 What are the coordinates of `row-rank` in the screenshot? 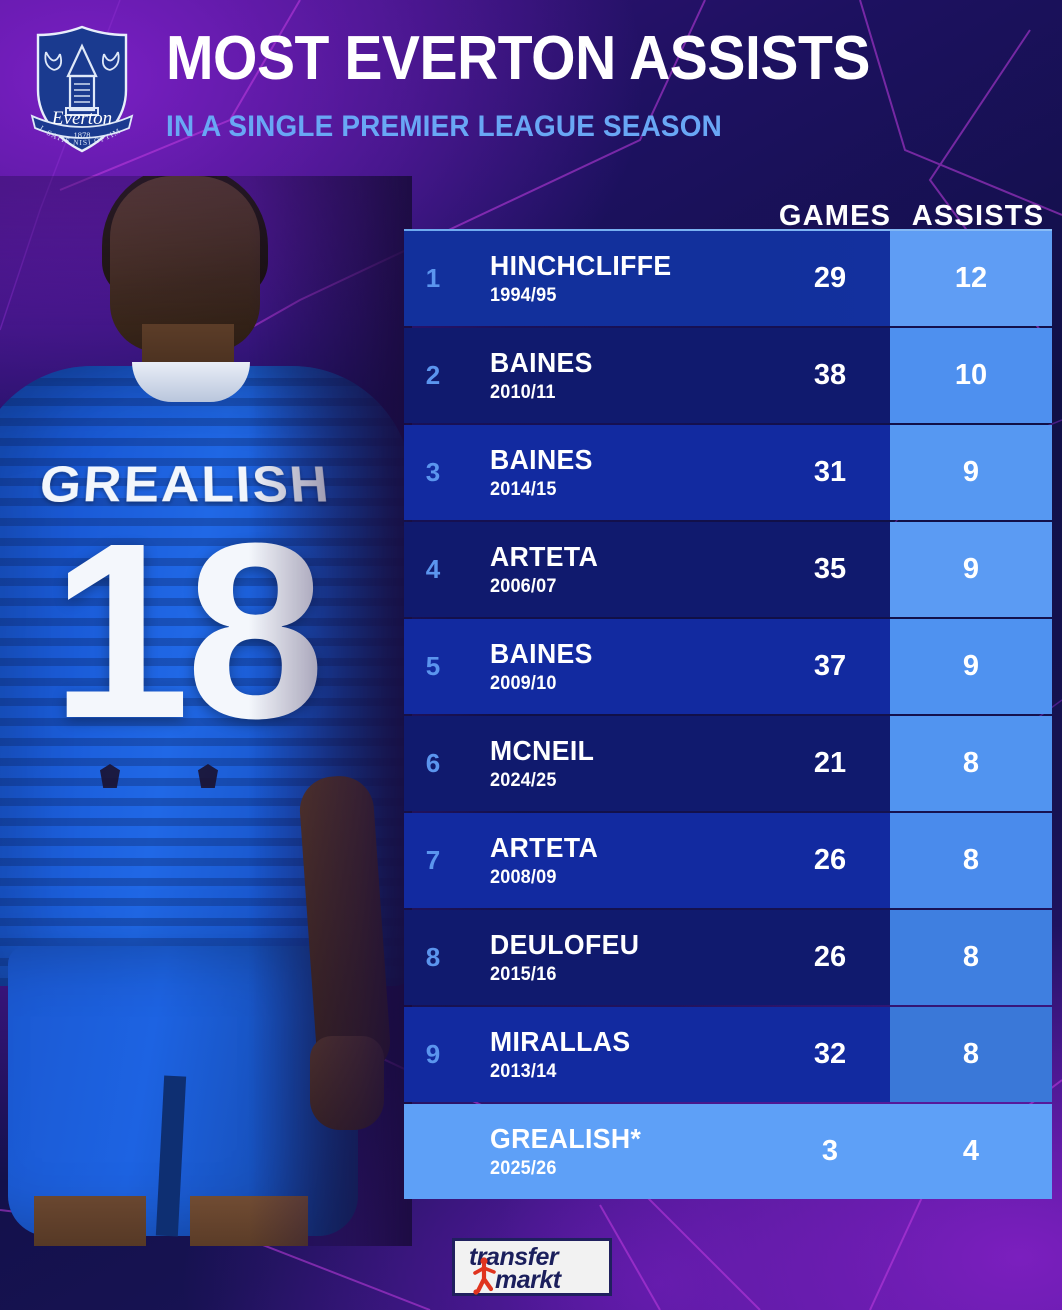 It's located at (433, 1151).